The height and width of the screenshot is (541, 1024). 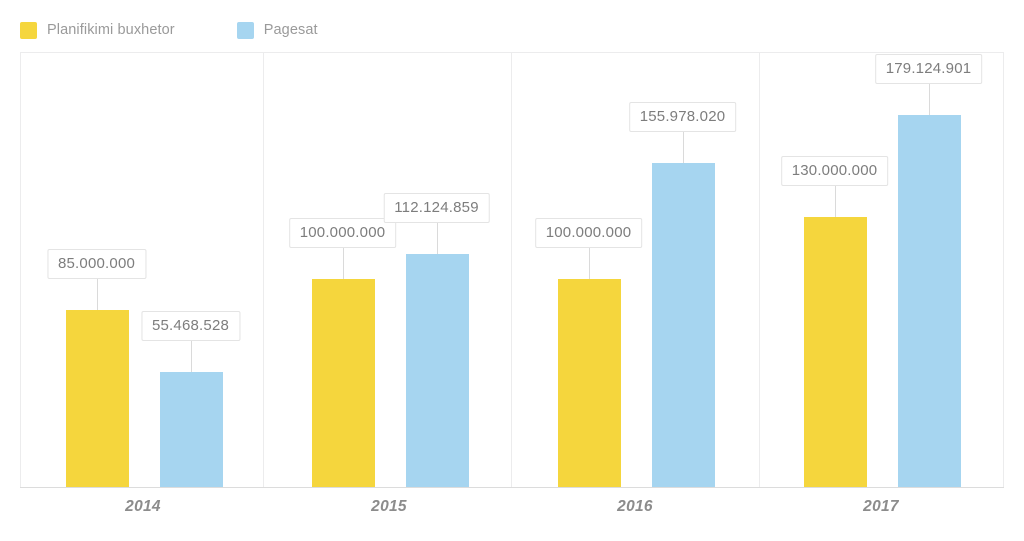 What do you see at coordinates (928, 69) in the screenshot?
I see `value-label-2017-series-2: 179.124.901` at bounding box center [928, 69].